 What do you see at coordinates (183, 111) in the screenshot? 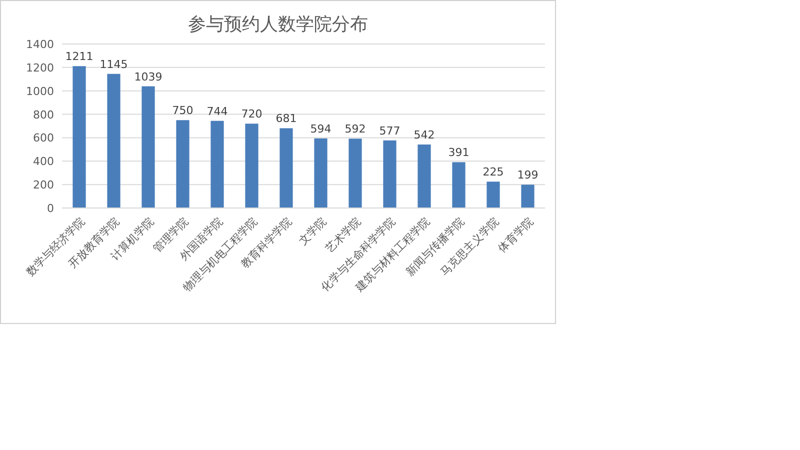
I see `data-label: 750` at bounding box center [183, 111].